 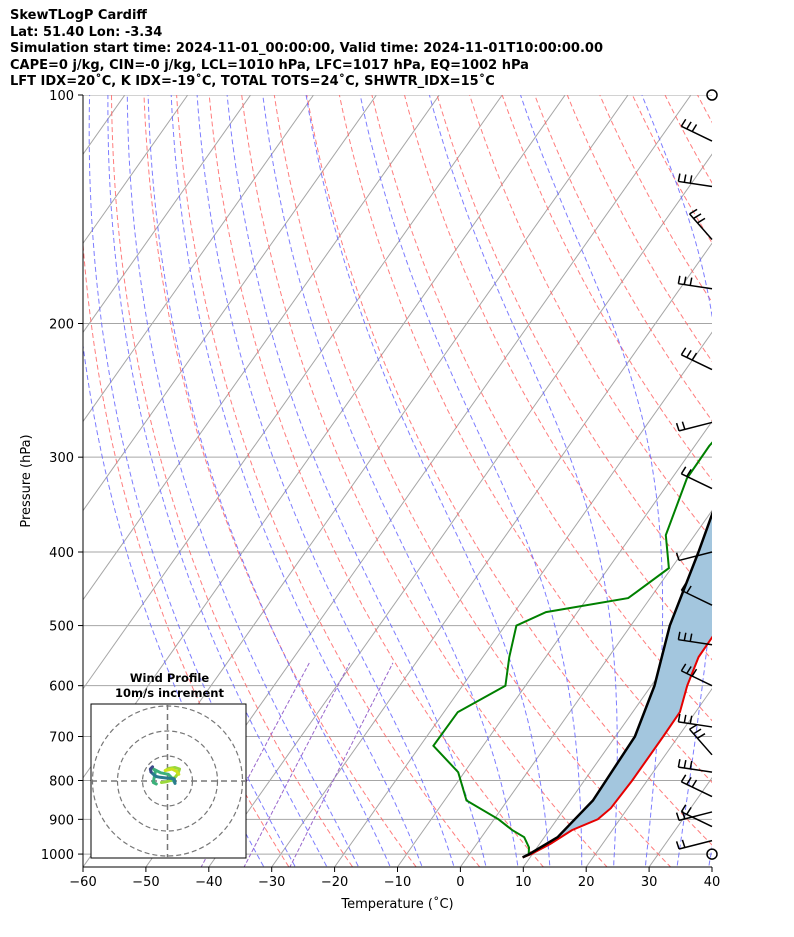 What do you see at coordinates (61, 782) in the screenshot?
I see `y-tick-label: 800` at bounding box center [61, 782].